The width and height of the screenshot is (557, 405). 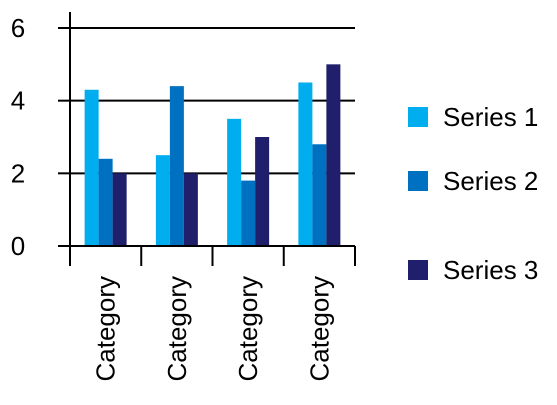 I want to click on y-tick-label-3: 6, so click(x=18, y=28).